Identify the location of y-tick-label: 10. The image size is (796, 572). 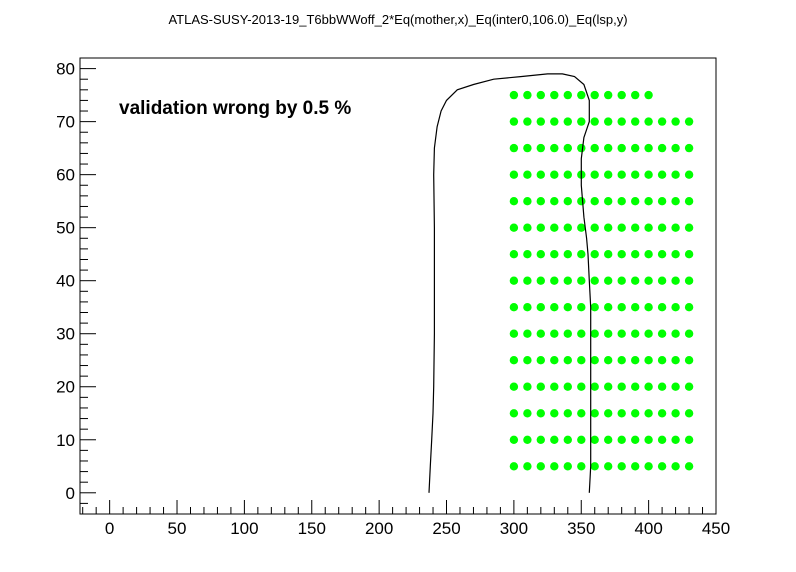
(65, 440).